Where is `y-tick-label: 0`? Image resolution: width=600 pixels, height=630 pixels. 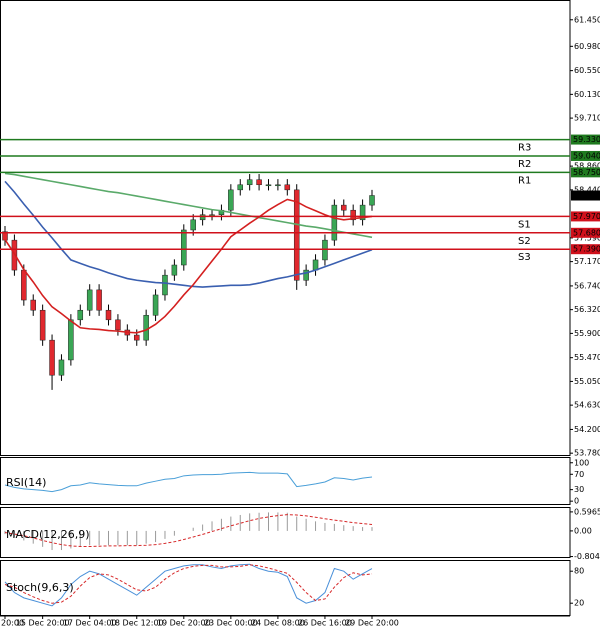 y-tick-label: 0 is located at coordinates (576, 501).